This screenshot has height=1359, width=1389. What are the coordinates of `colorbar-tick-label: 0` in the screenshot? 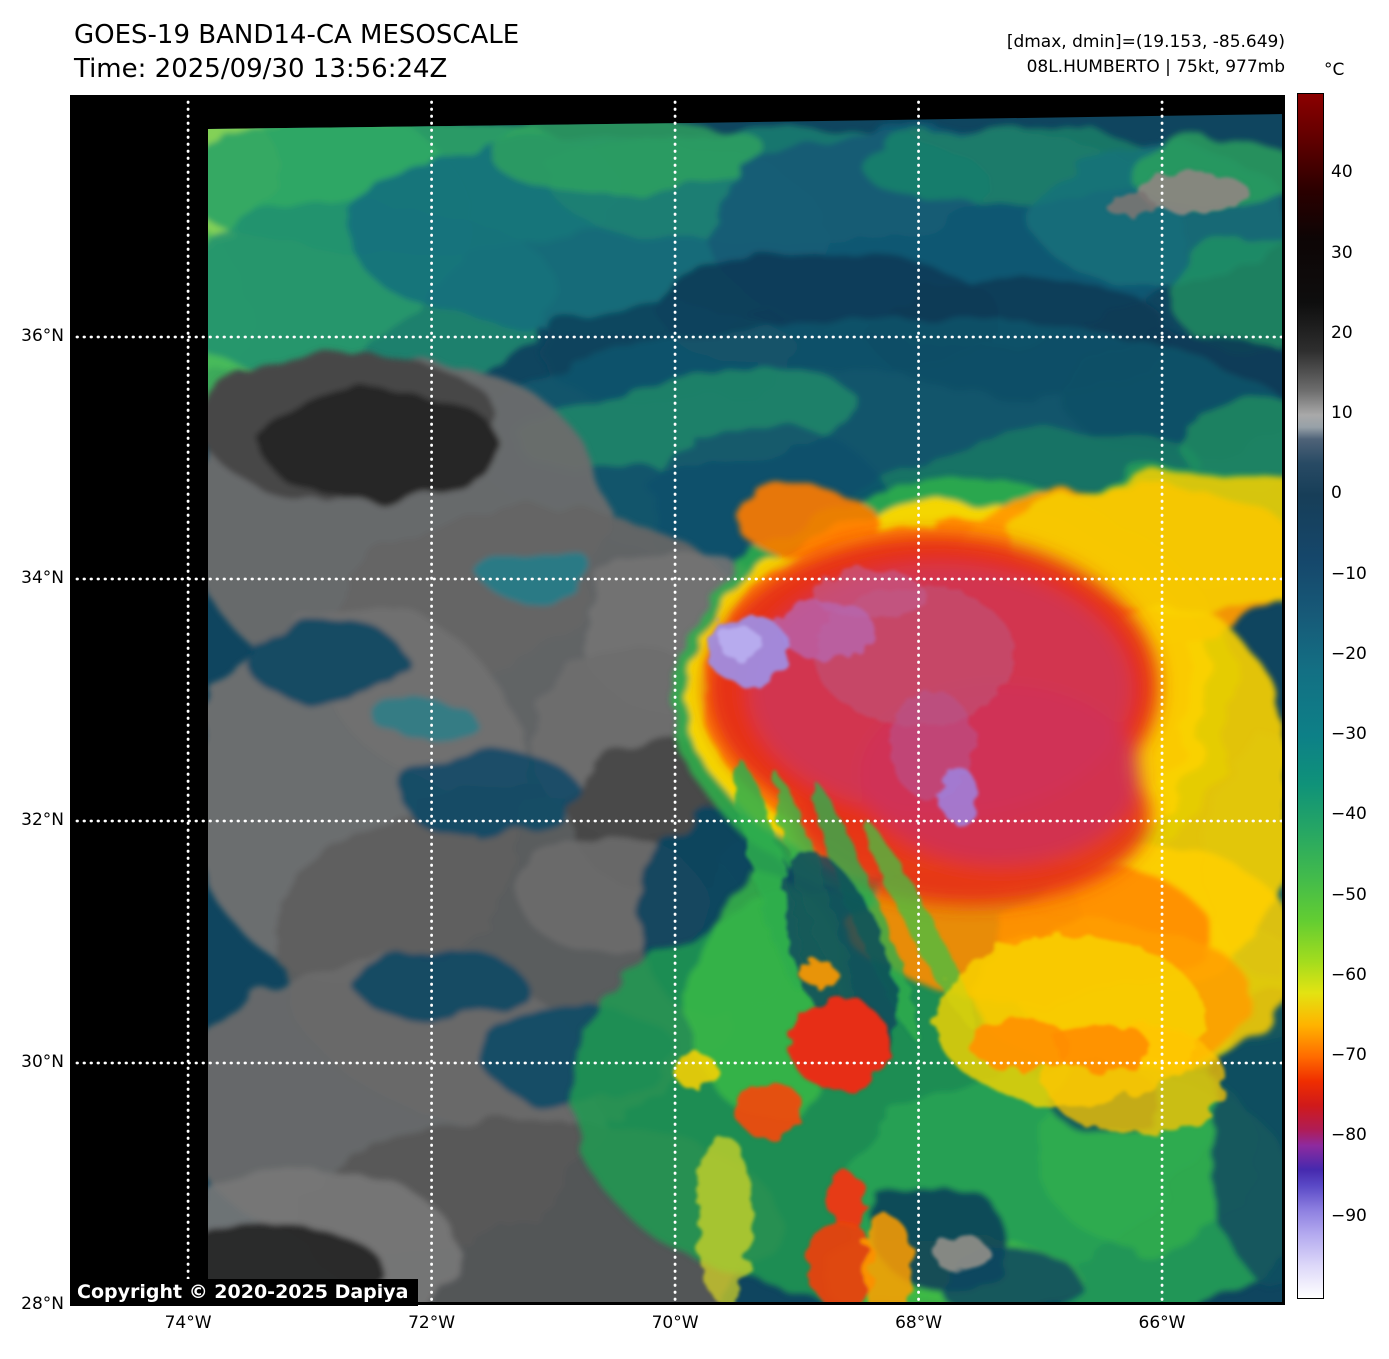 It's located at (1336, 493).